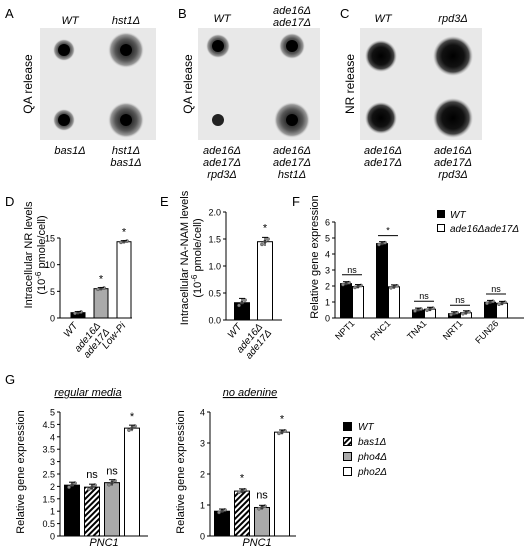  What do you see at coordinates (10, 379) in the screenshot?
I see `panel-letter-g: G` at bounding box center [10, 379].